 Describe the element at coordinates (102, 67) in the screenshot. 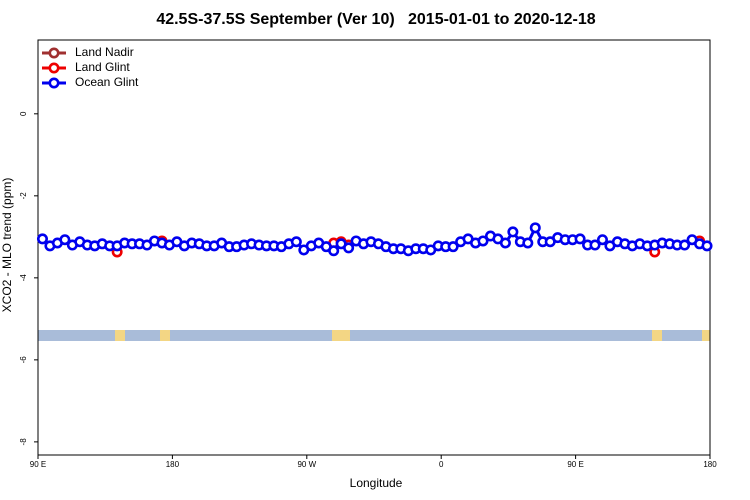

I see `legend-label: Land Glint` at that location.